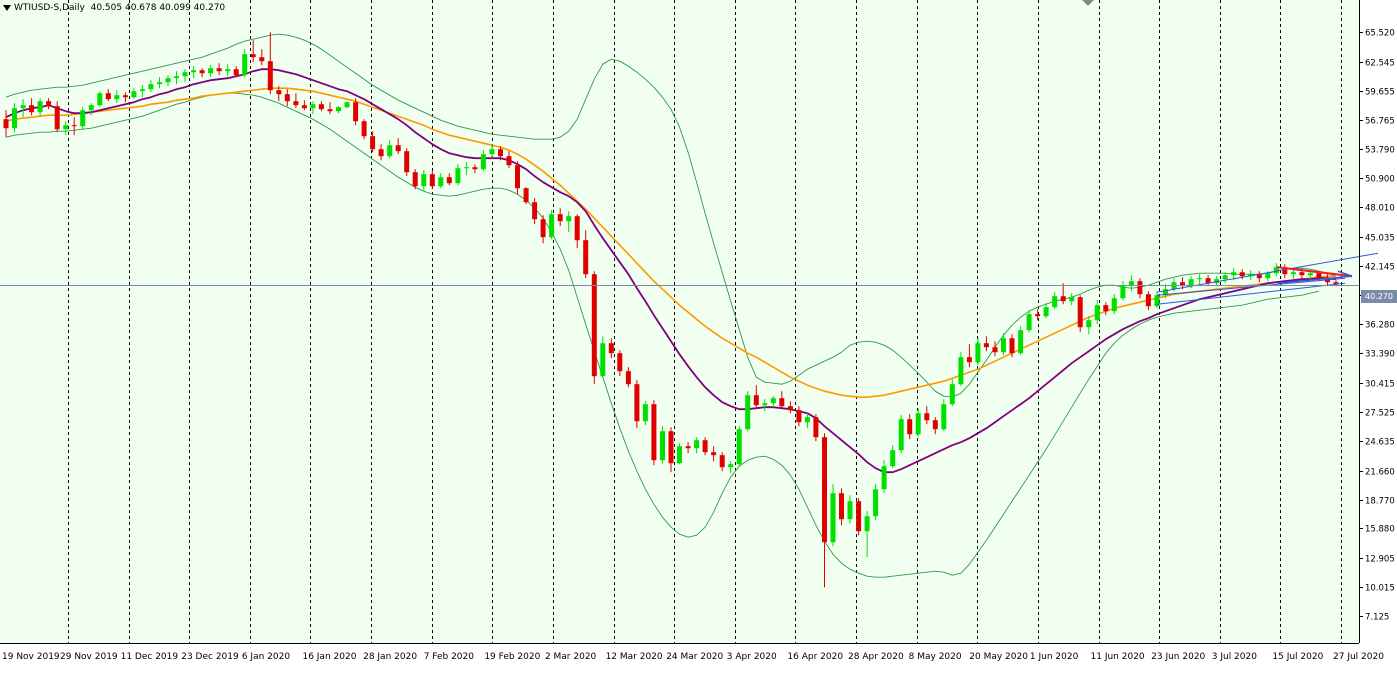  I want to click on y-tick-label: 50.900, so click(1380, 180).